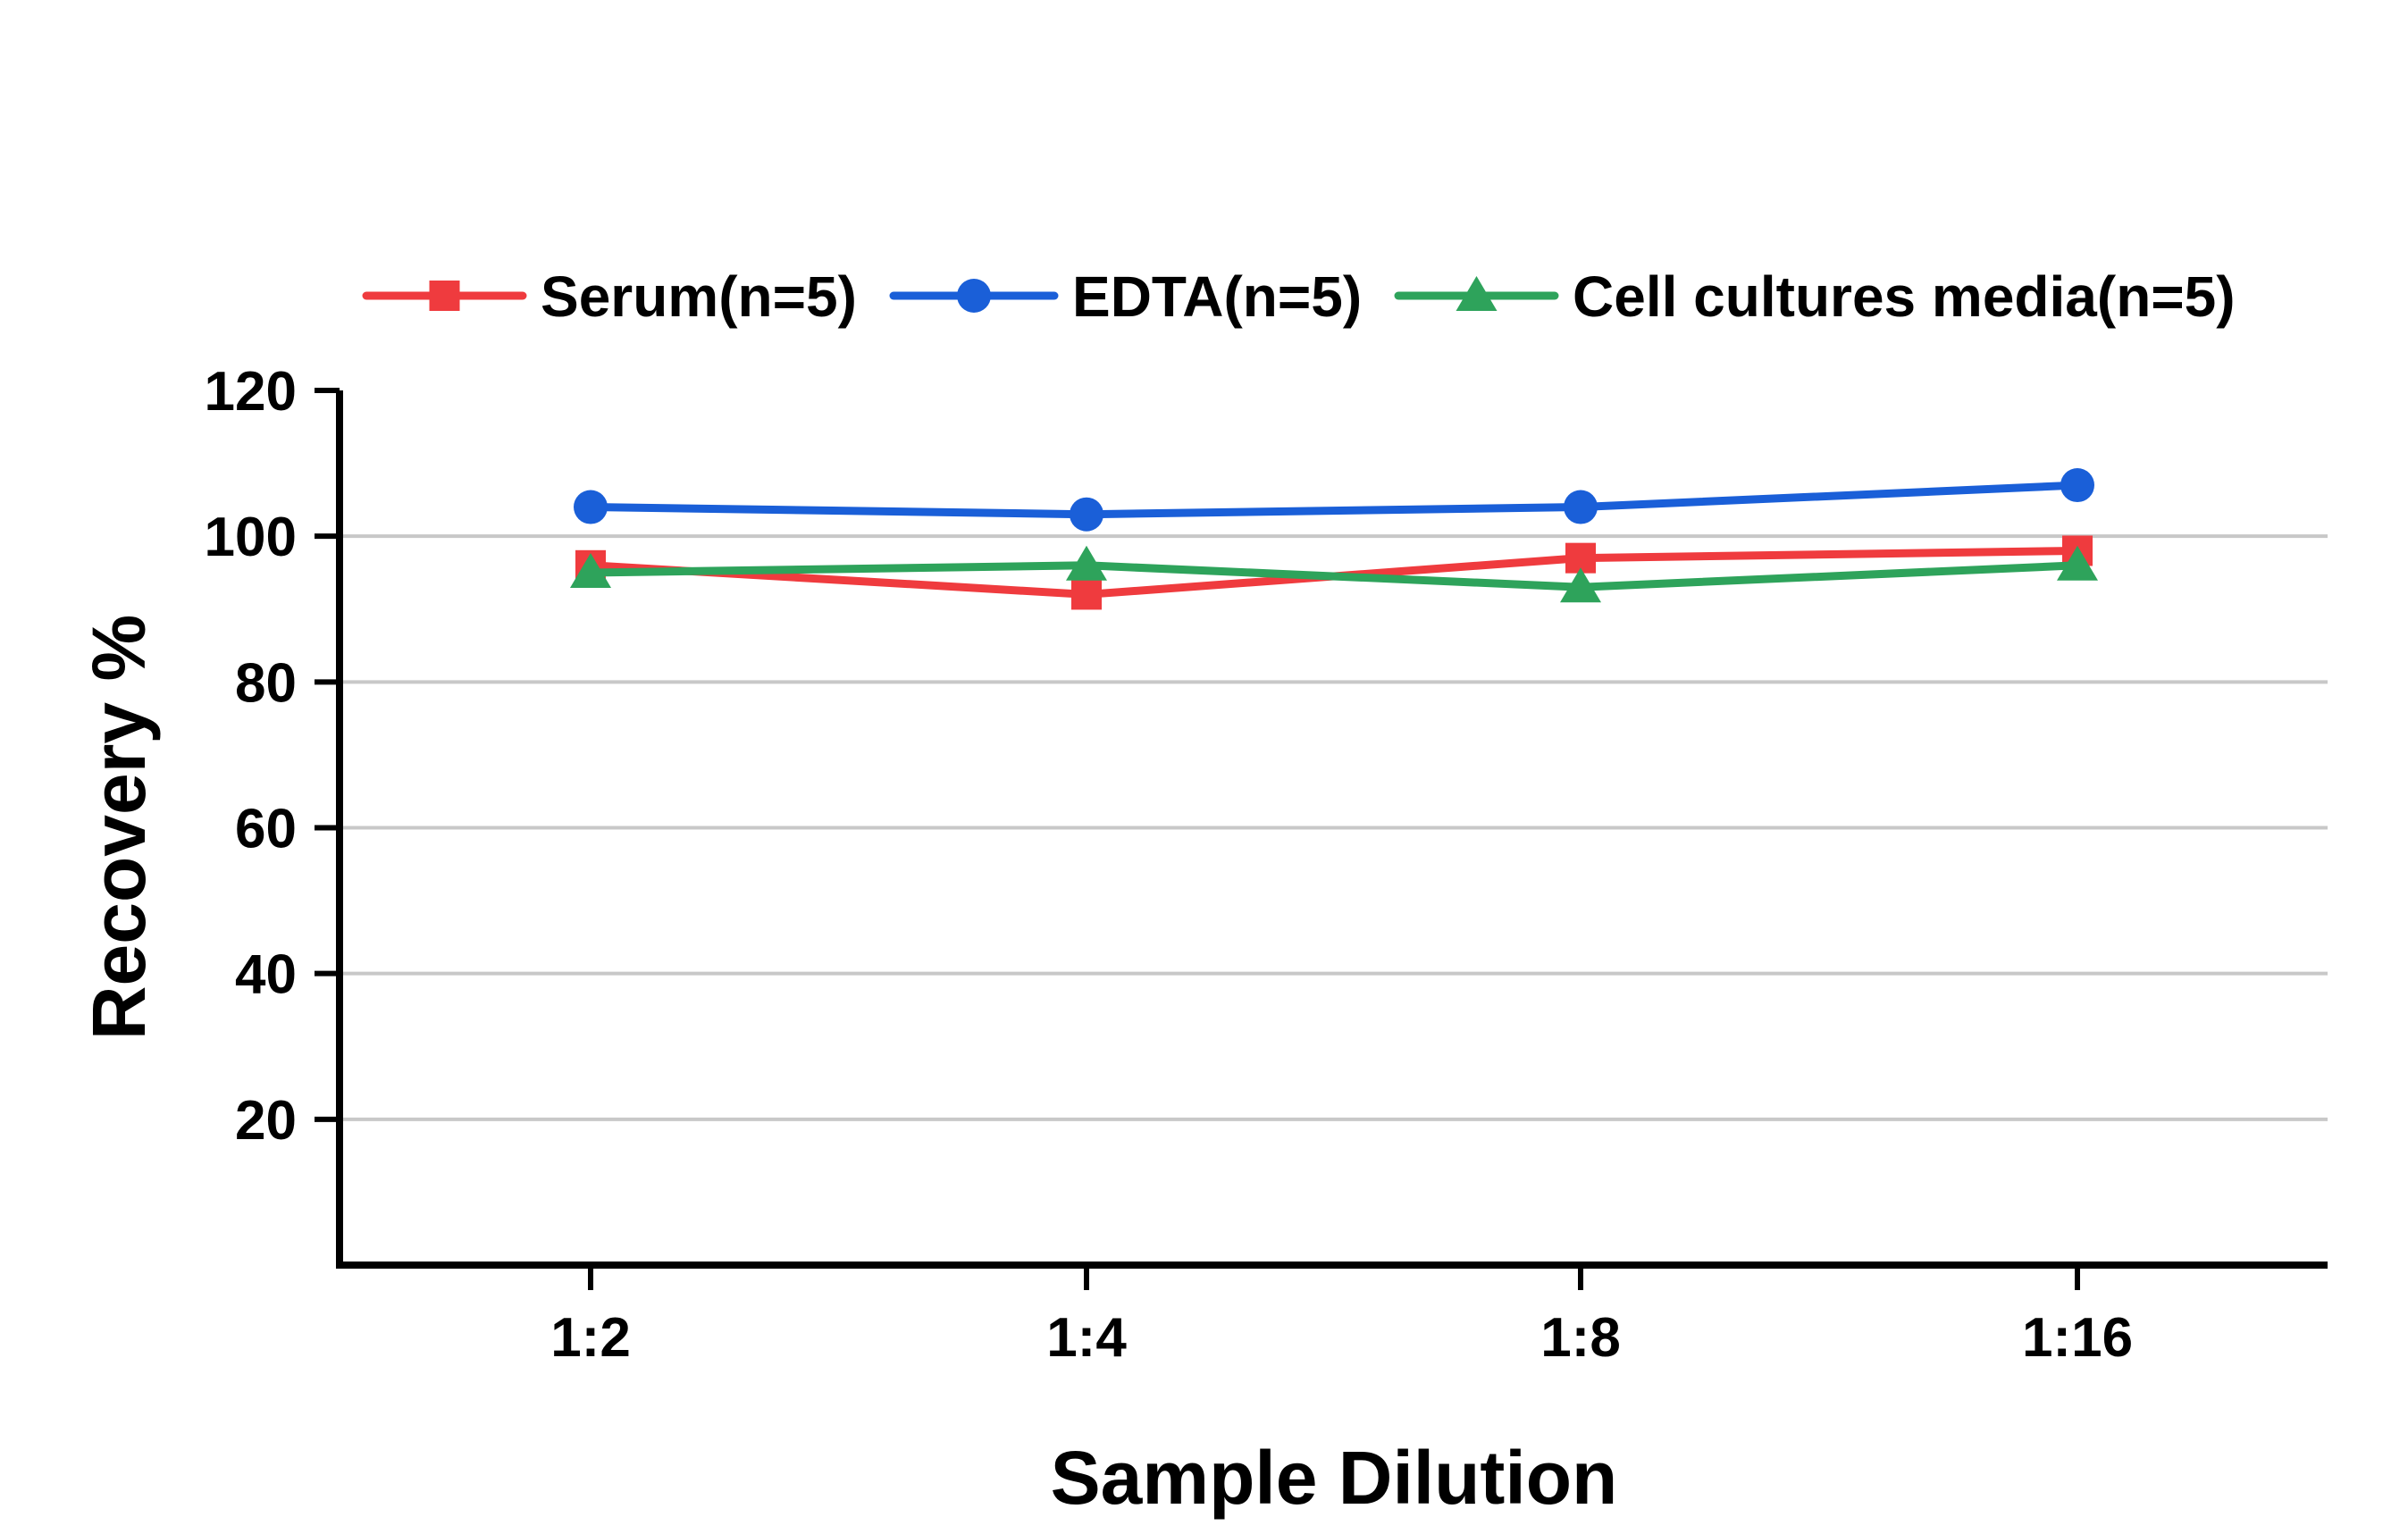 The width and height of the screenshot is (2408, 1534). I want to click on series-layer, so click(1334, 539).